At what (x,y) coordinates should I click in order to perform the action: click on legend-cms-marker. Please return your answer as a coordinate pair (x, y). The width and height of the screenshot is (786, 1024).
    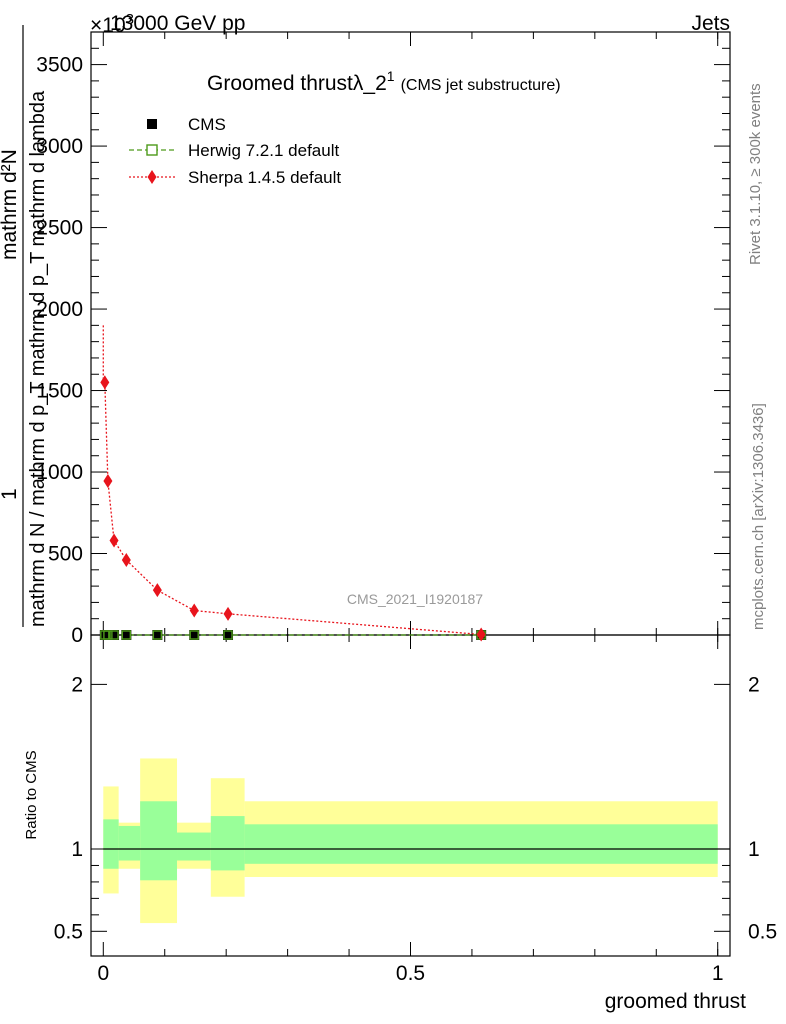
    Looking at the image, I should click on (152, 124).